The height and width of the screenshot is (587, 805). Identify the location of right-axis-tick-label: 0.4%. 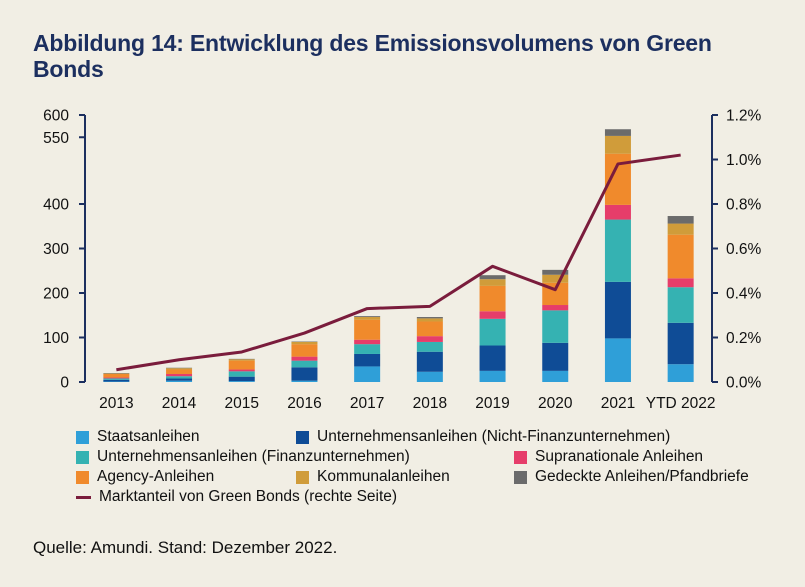
(744, 294).